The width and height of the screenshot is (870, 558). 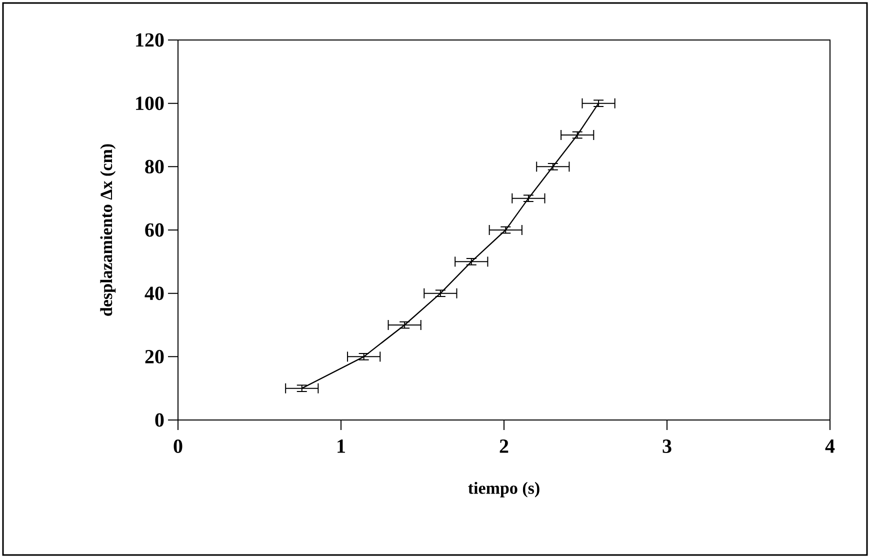 I want to click on x-tick-label: 1, so click(x=341, y=446).